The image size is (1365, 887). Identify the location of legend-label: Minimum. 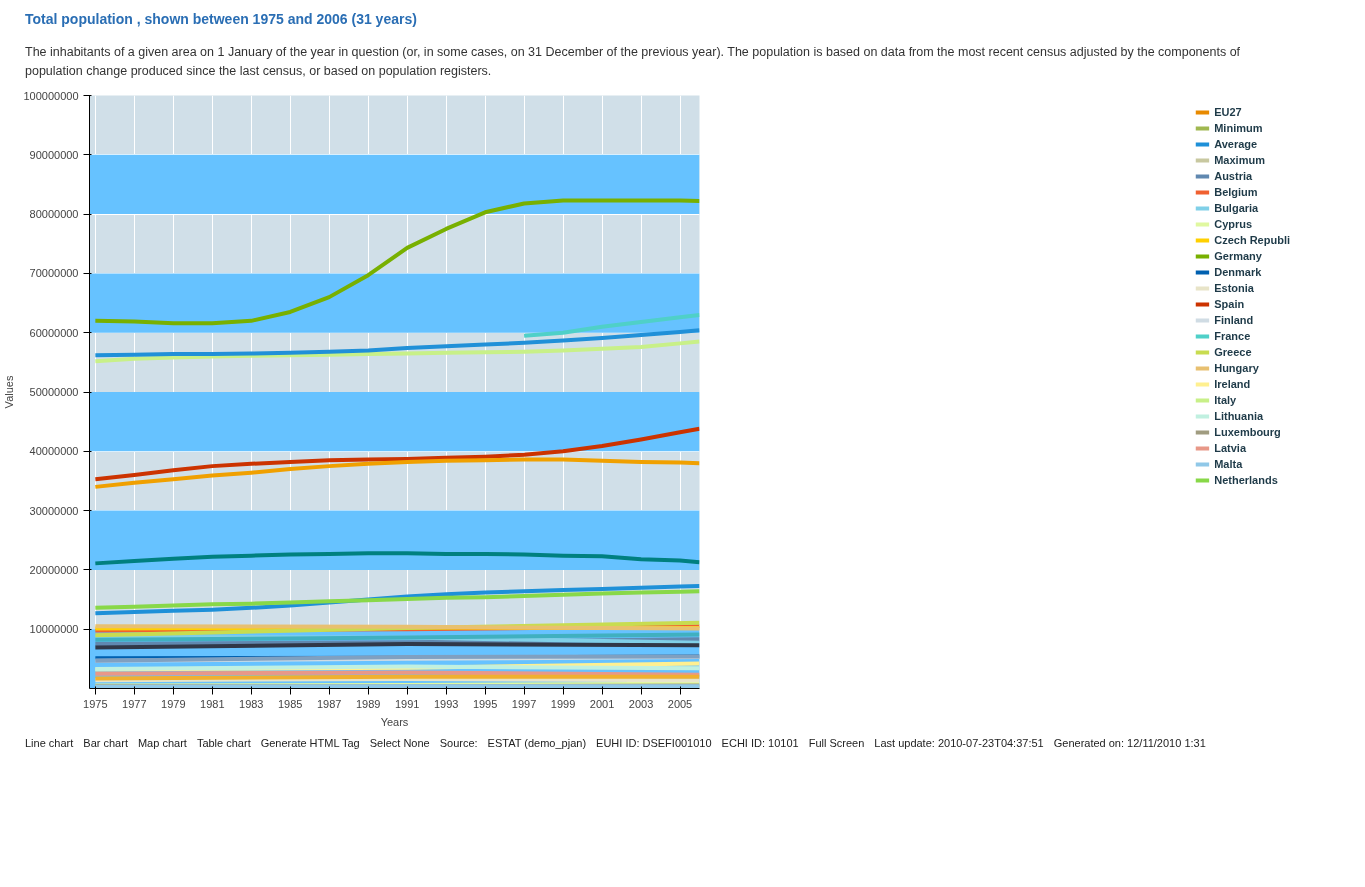
(1238, 128).